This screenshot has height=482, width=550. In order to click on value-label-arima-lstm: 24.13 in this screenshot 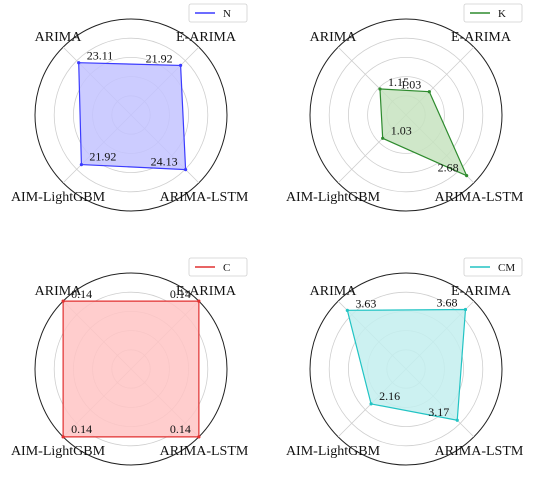, I will do `click(164, 162)`.